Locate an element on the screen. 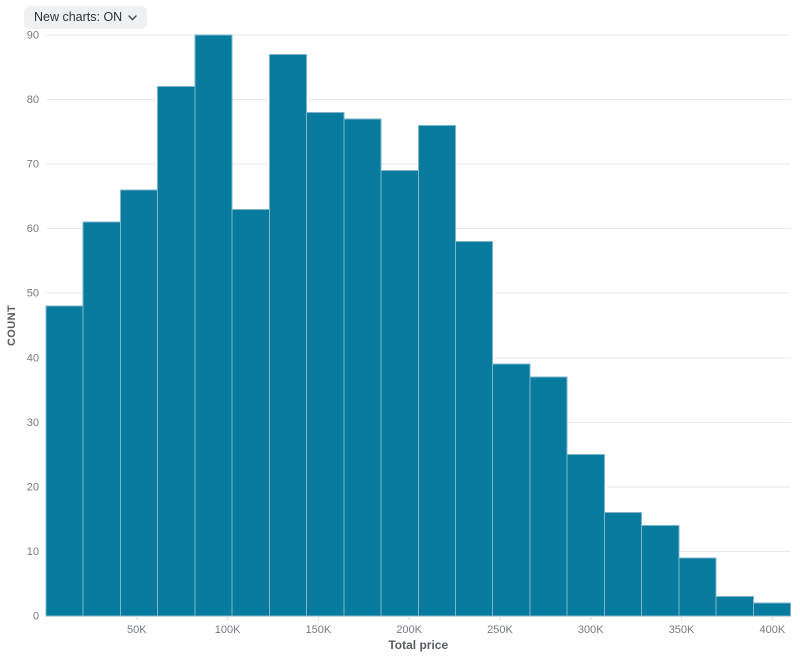 Image resolution: width=800 pixels, height=661 pixels. y-tick-label: 0 is located at coordinates (36, 617).